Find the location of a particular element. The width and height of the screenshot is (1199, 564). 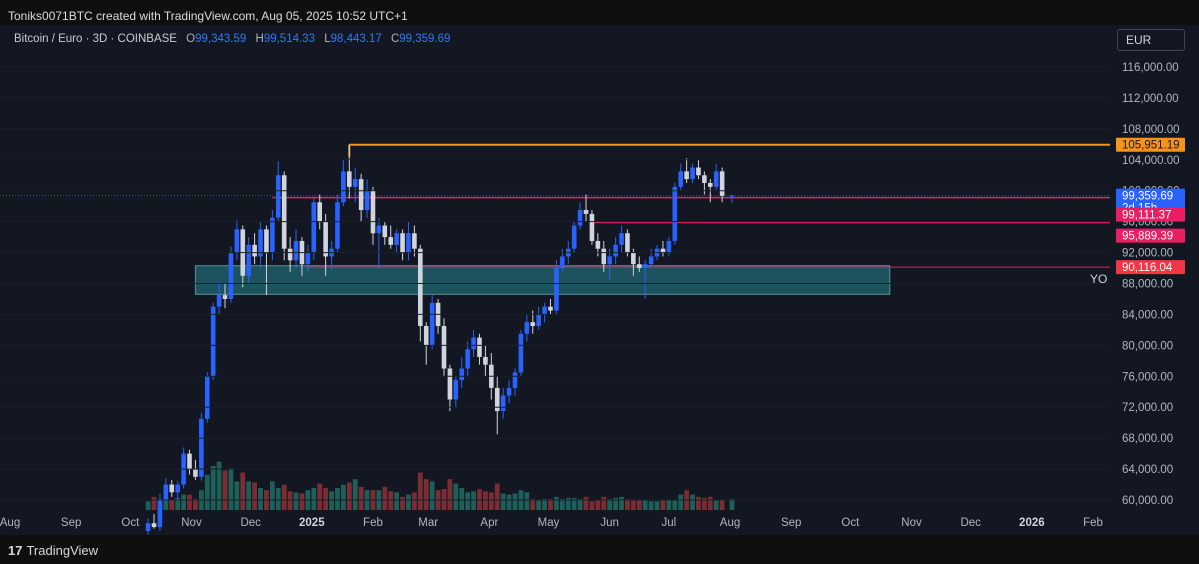

time-axis-label: Jun is located at coordinates (609, 523).